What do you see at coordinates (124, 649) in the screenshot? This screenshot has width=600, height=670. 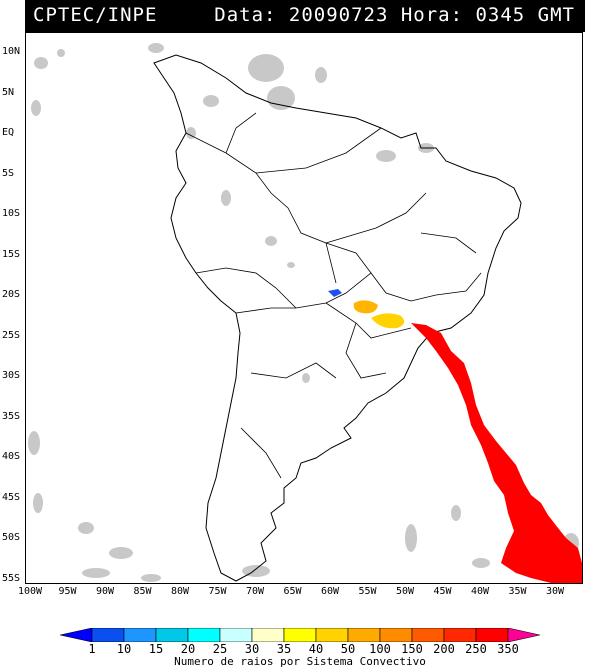 I see `colorbar-tick-label: 10` at bounding box center [124, 649].